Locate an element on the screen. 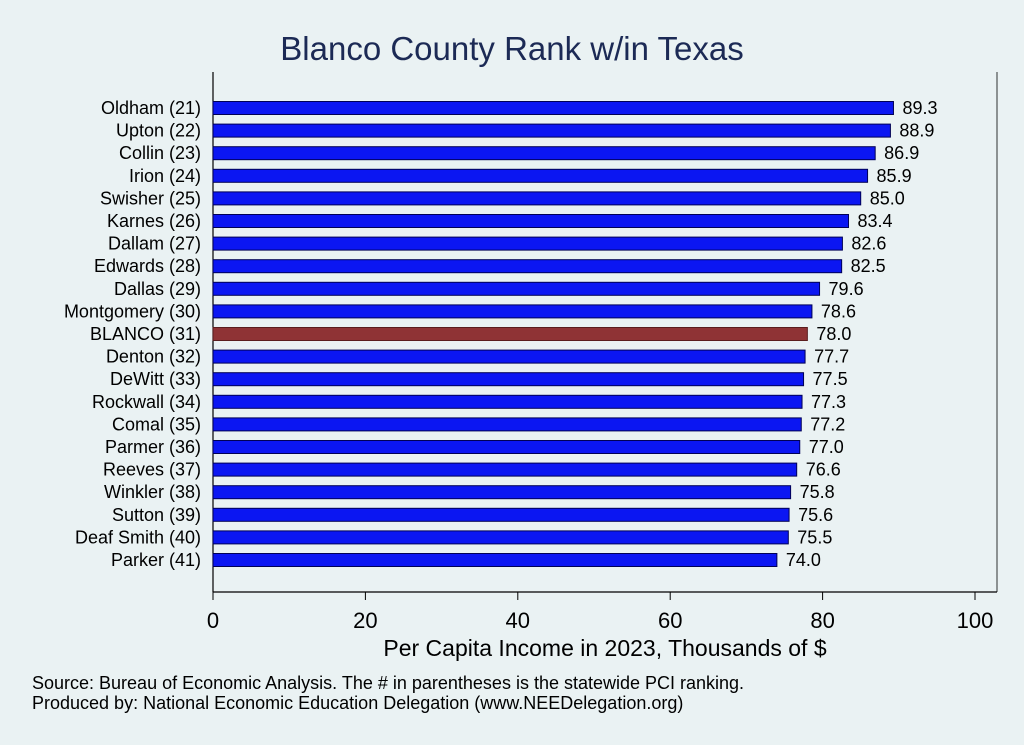  category-label: Montgomery (30) is located at coordinates (132, 311).